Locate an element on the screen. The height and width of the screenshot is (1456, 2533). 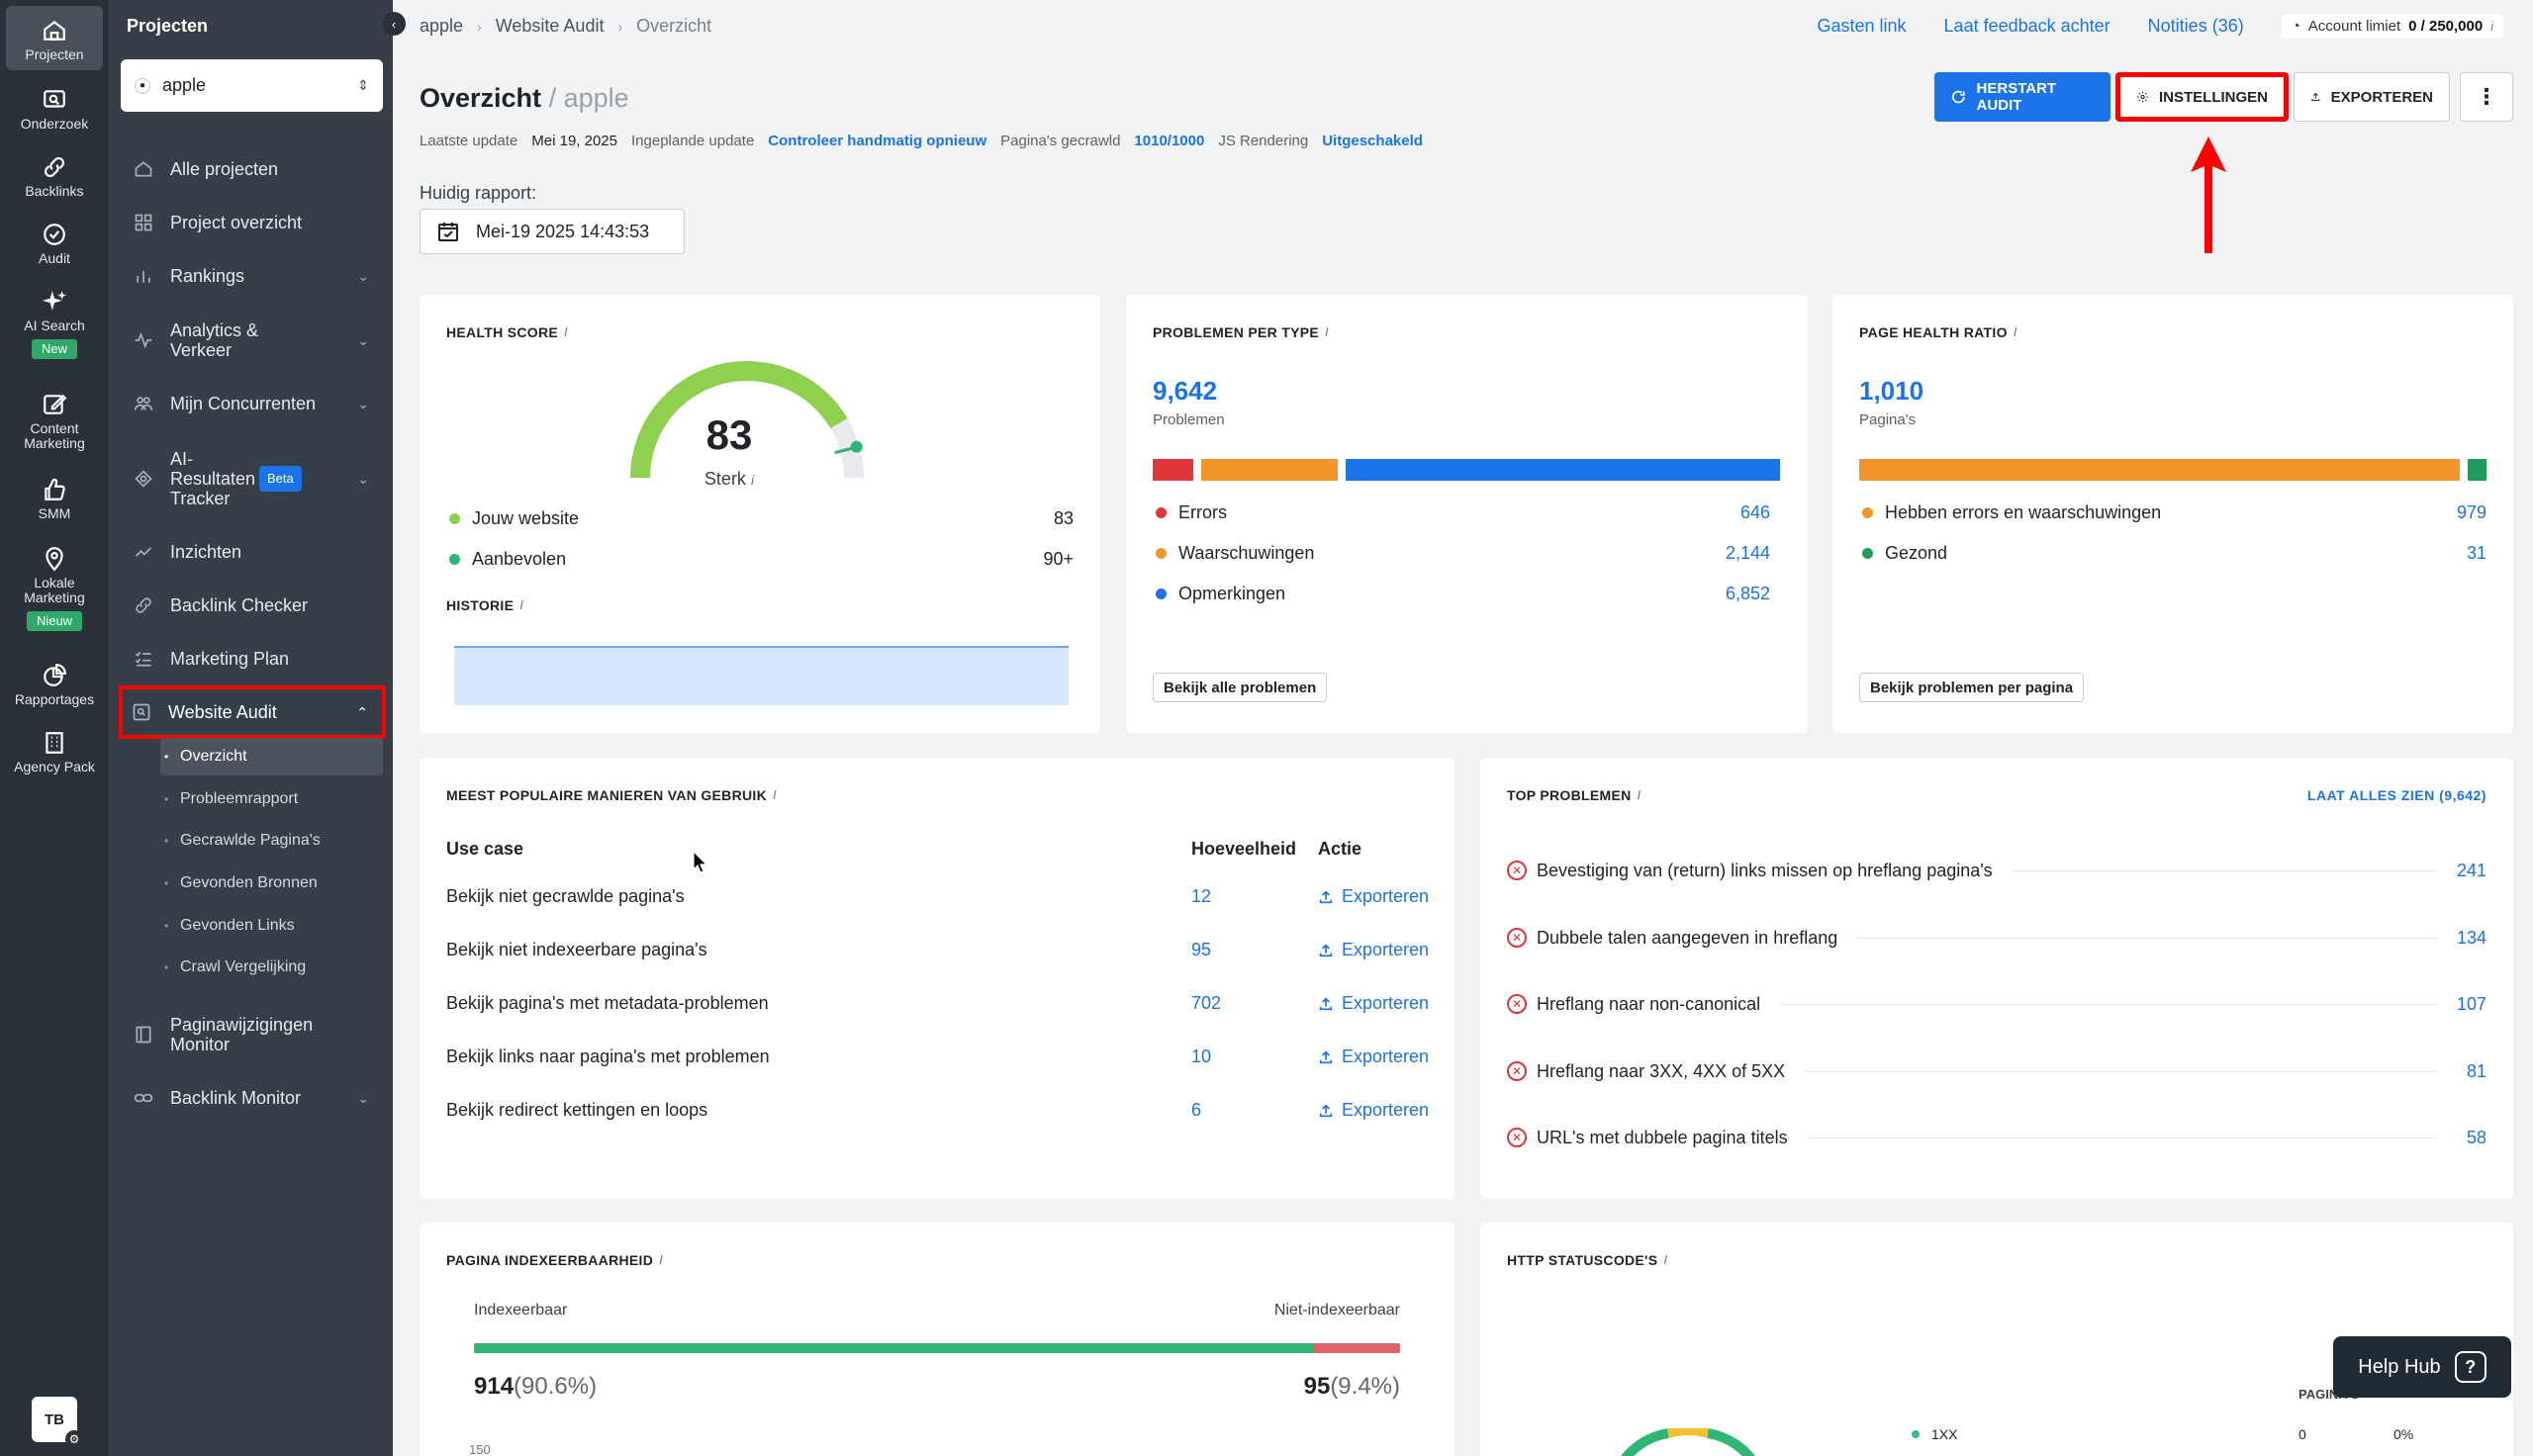
sidebar-sub-probleemrapport: Probleemrapport is located at coordinates (271, 799).